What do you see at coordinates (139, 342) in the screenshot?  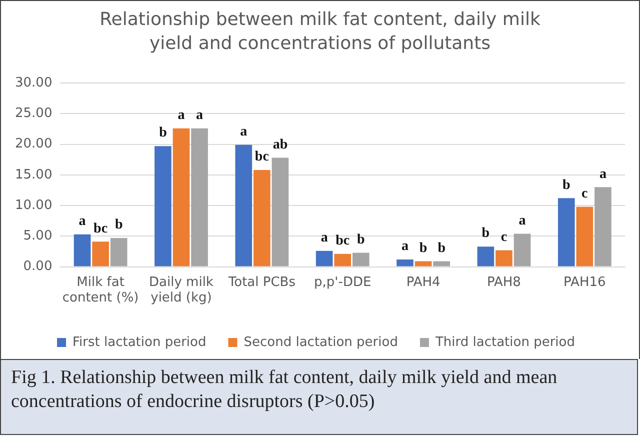 I see `legend-label: First lactation period` at bounding box center [139, 342].